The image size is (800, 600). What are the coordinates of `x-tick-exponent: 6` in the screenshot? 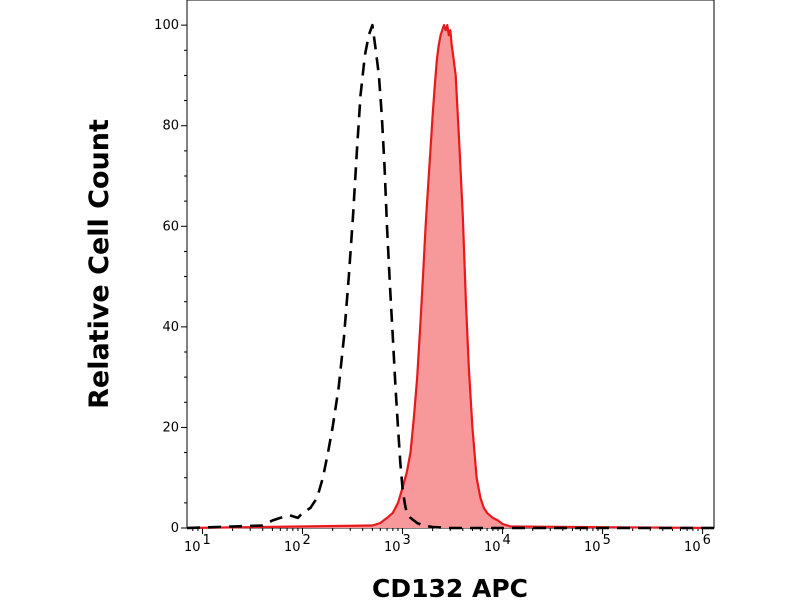 It's located at (707, 540).